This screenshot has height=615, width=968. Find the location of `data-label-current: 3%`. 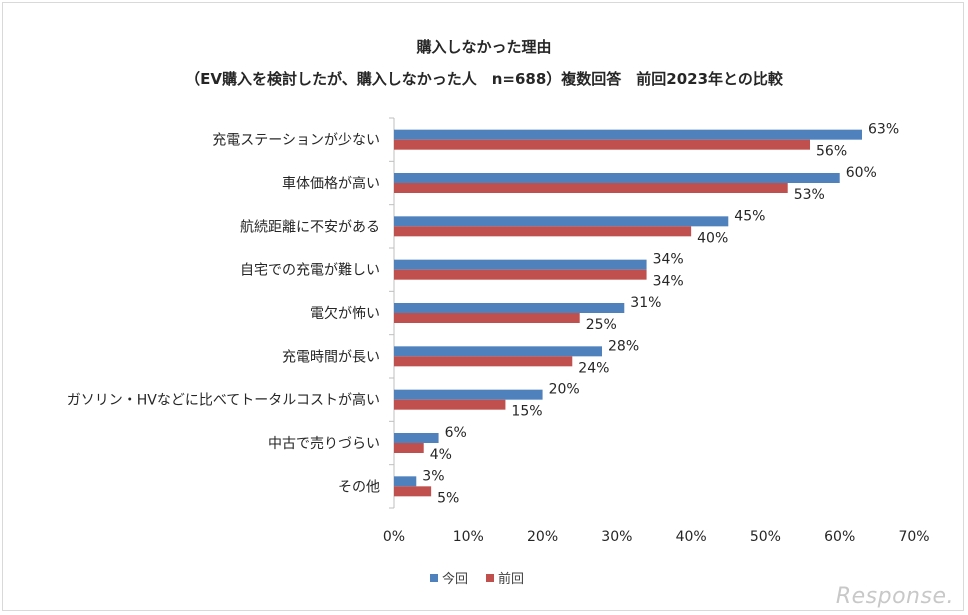

data-label-current: 3% is located at coordinates (433, 476).